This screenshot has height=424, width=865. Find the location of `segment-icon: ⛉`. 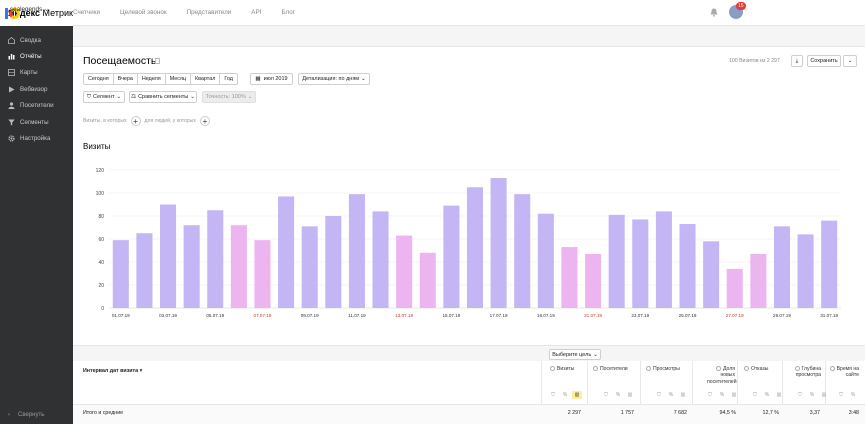

segment-icon: ⛉ is located at coordinates (89, 96).